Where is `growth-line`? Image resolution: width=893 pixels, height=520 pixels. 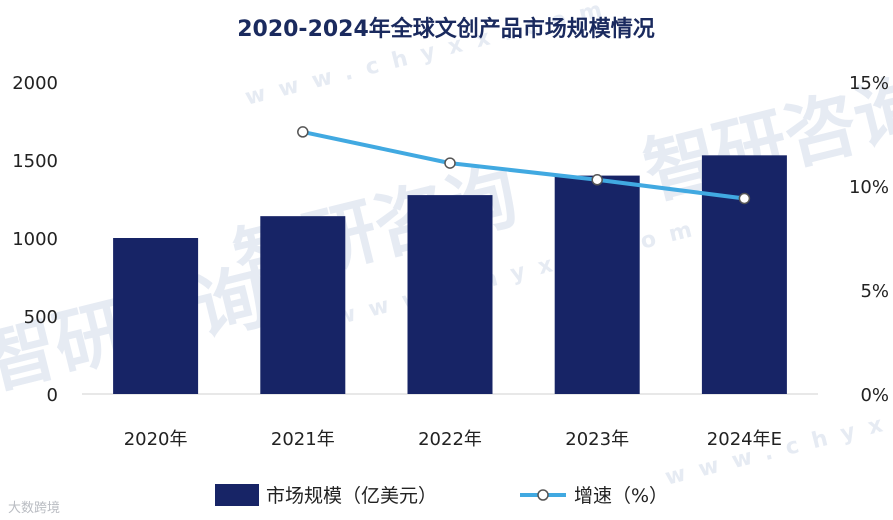
growth-line is located at coordinates (523, 165).